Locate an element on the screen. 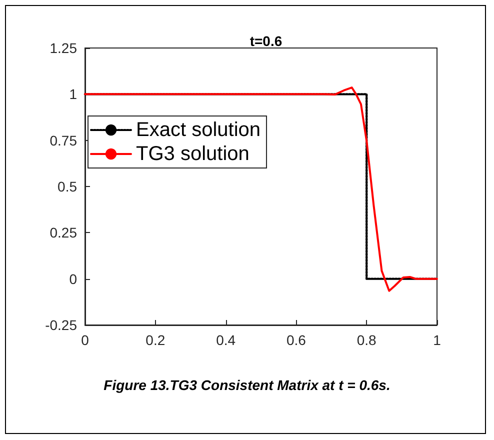  y-tick-label: 0 is located at coordinates (73, 278).